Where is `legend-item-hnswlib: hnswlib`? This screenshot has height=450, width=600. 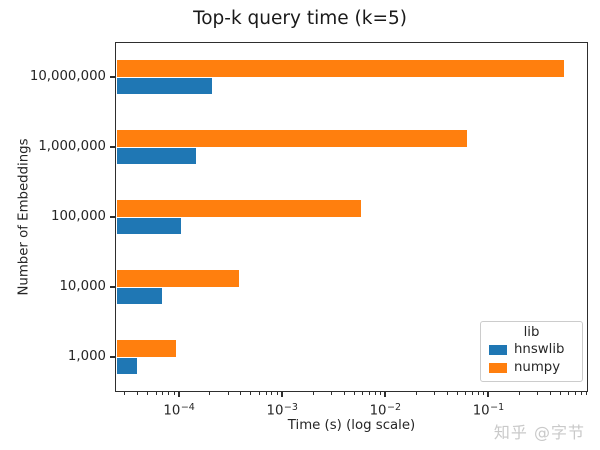 legend-item-hnswlib: hnswlib is located at coordinates (531, 350).